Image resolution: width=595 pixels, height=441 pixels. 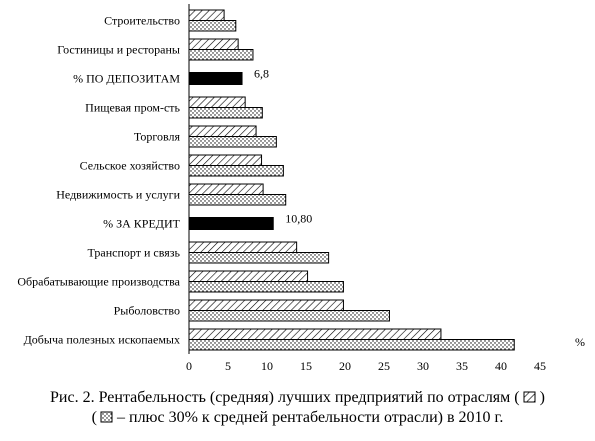 What do you see at coordinates (529, 397) in the screenshot?
I see `hatch-legend-icon` at bounding box center [529, 397].